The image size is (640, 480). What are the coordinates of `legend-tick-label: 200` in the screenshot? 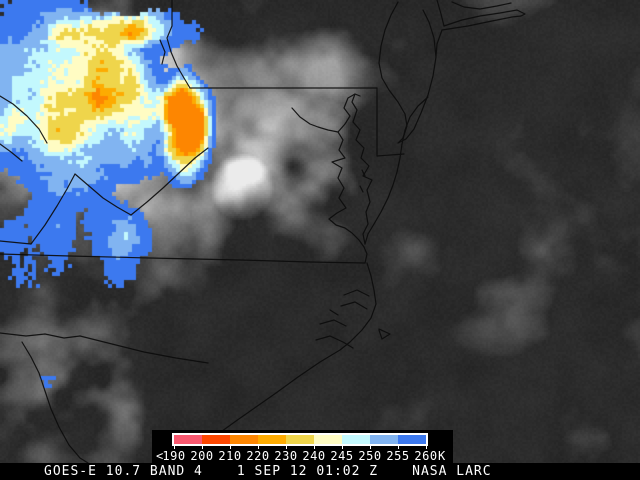 It's located at (202, 456).